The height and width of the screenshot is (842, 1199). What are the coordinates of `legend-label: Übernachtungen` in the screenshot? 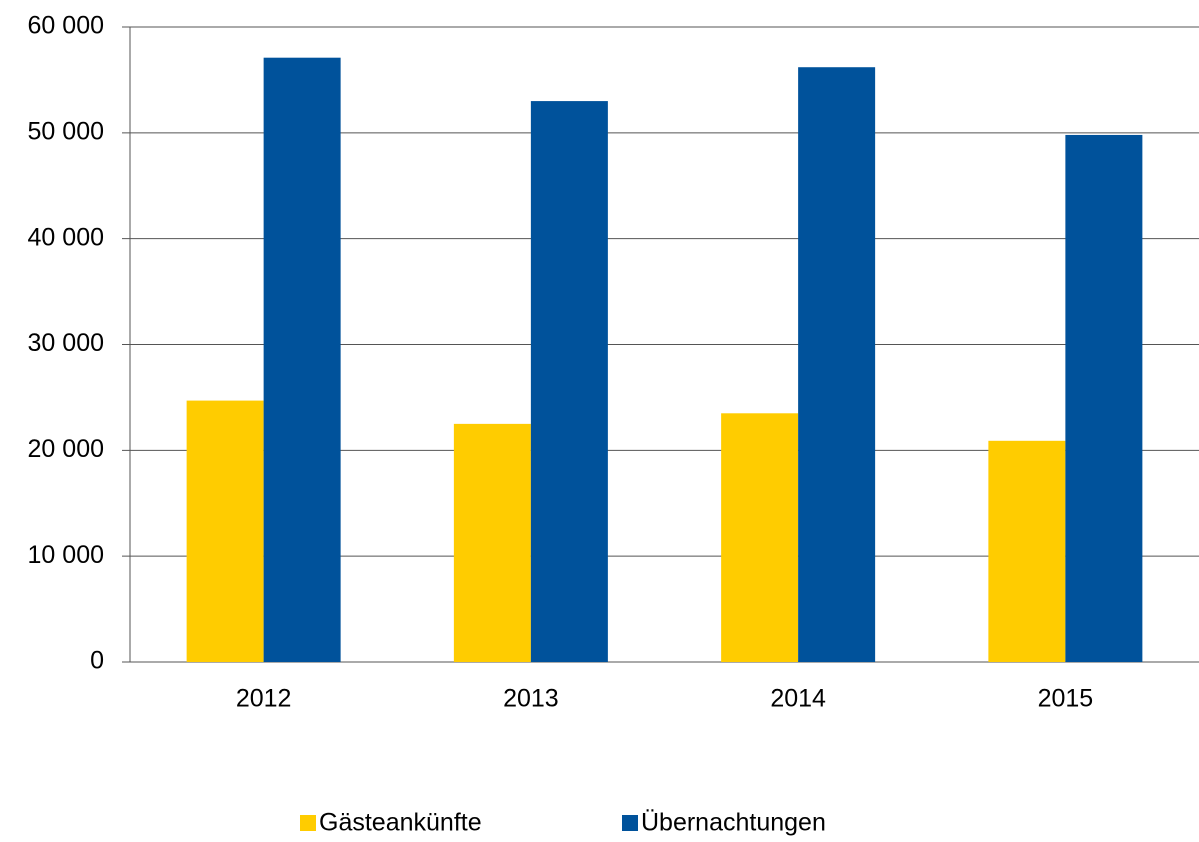 It's located at (733, 823).